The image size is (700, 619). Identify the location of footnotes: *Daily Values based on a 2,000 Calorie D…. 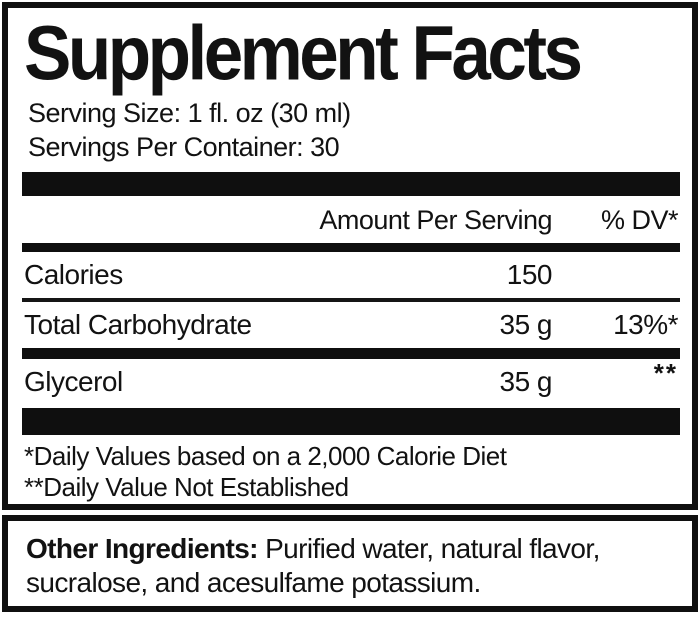
(351, 473).